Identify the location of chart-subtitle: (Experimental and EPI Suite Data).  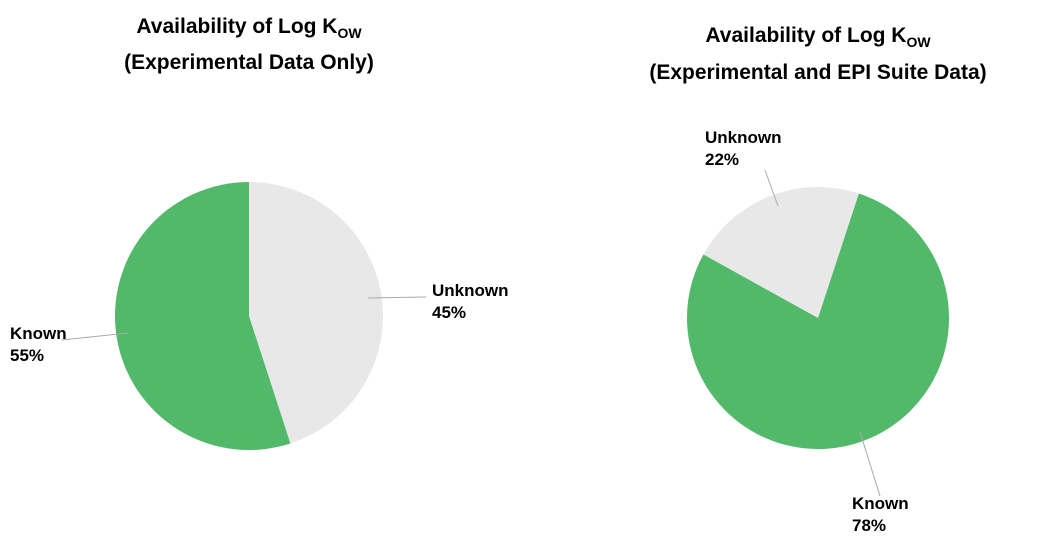
(817, 72).